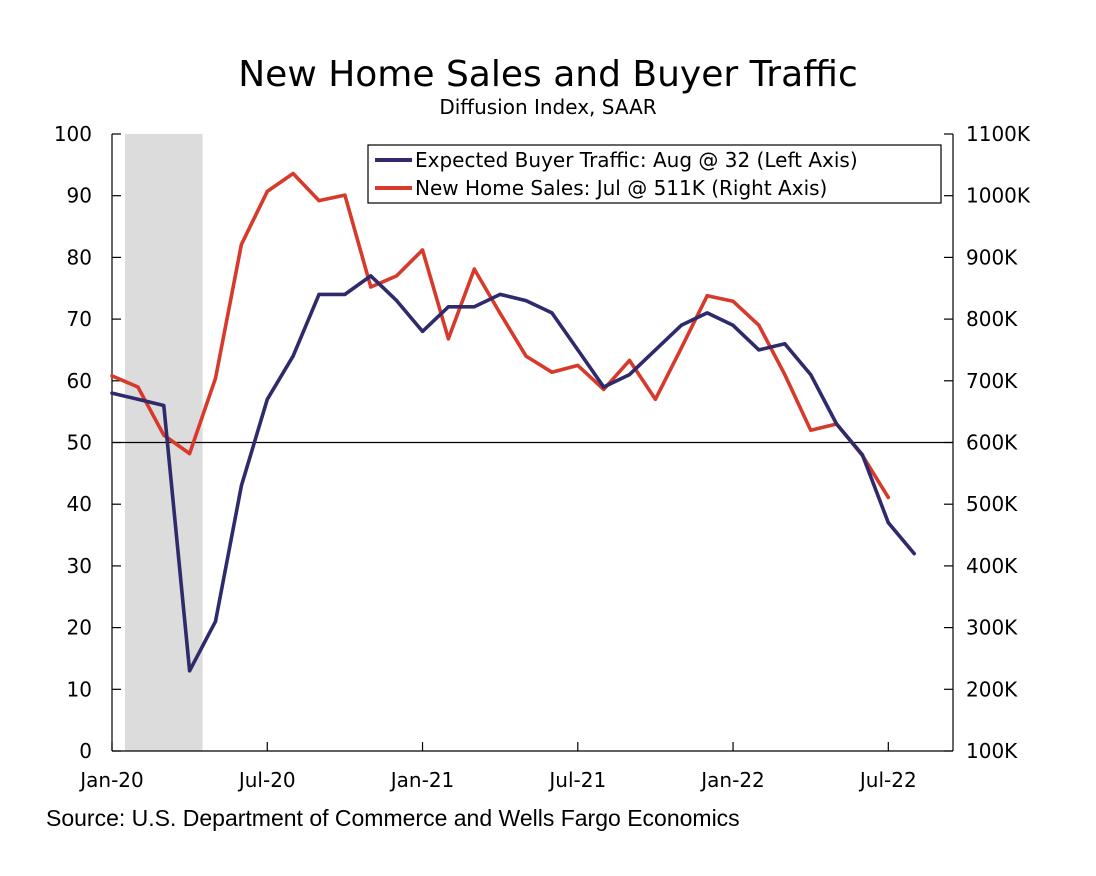 The height and width of the screenshot is (876, 1096). I want to click on x-axis-tick-label: Jan-20, so click(111, 780).